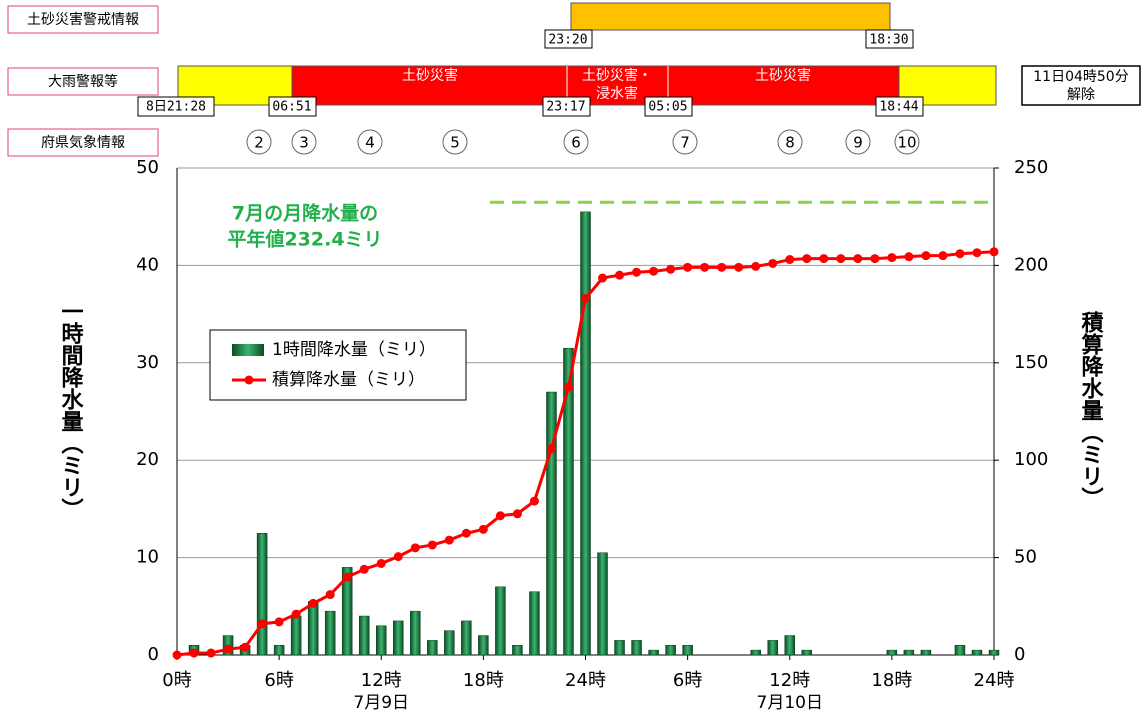  I want to click on legend-label: 積算降水量（ミリ）, so click(348, 380).